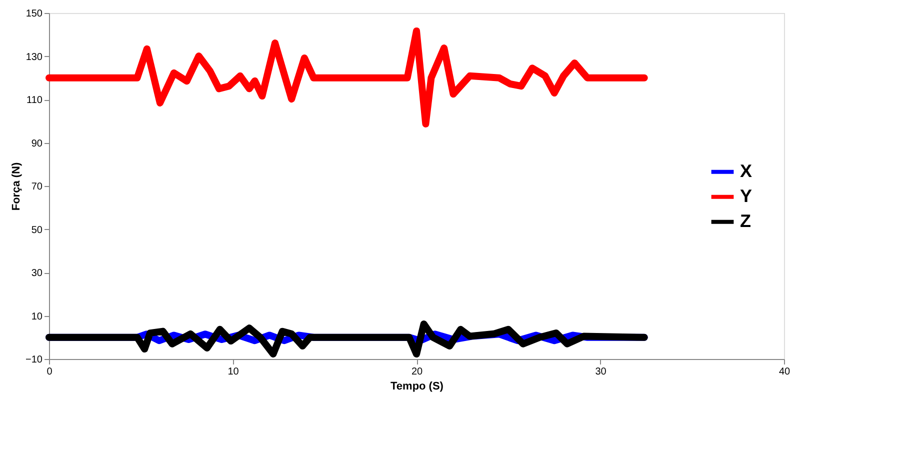 Image resolution: width=908 pixels, height=452 pixels. I want to click on x-tick-label: 0, so click(49, 372).